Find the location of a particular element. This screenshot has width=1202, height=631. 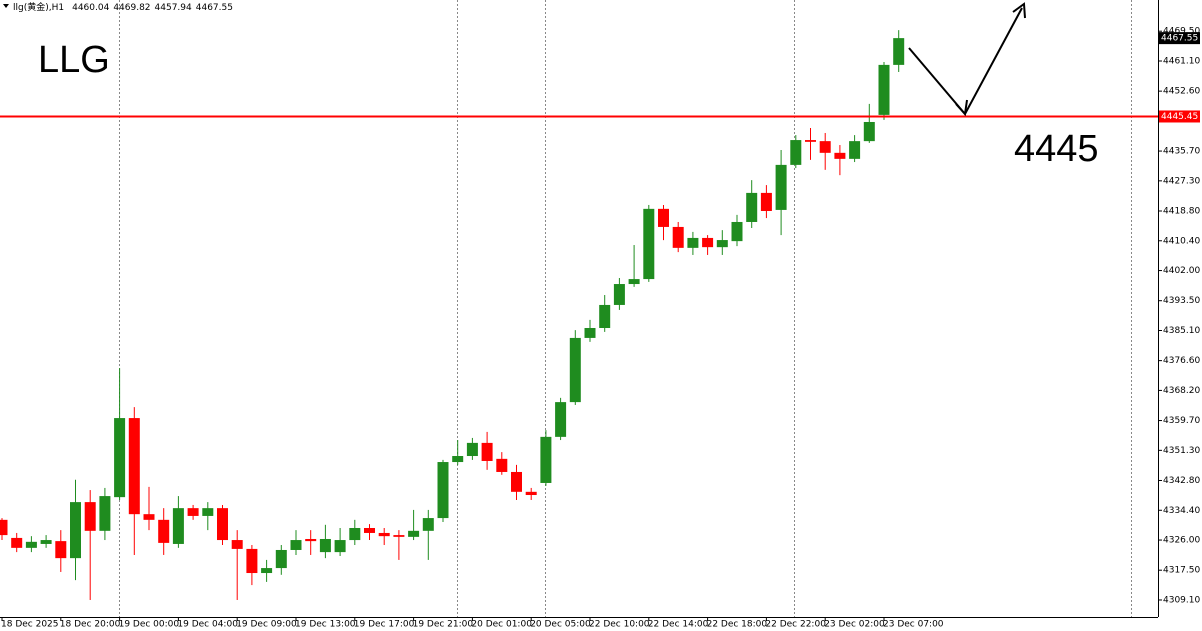

last-price-box is located at coordinates (1179, 38).